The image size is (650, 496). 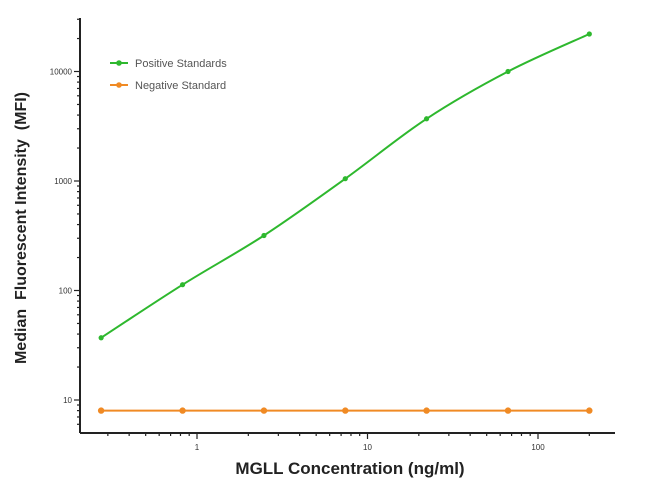 What do you see at coordinates (349, 468) in the screenshot?
I see `x-axis-label: MGLL Concentration (ng/ml)` at bounding box center [349, 468].